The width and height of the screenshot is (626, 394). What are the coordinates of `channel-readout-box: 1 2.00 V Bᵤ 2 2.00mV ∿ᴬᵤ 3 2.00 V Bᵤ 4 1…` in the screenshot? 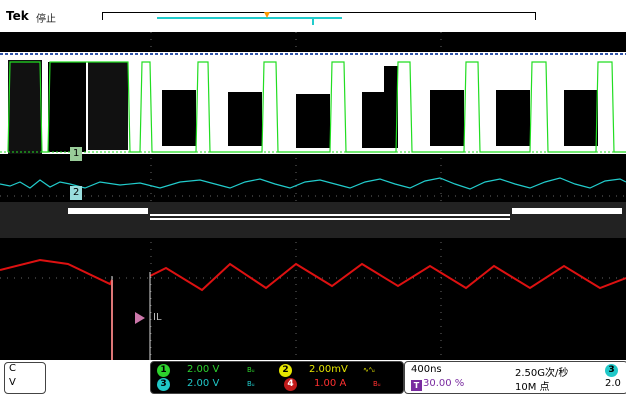 It's located at (277, 377).